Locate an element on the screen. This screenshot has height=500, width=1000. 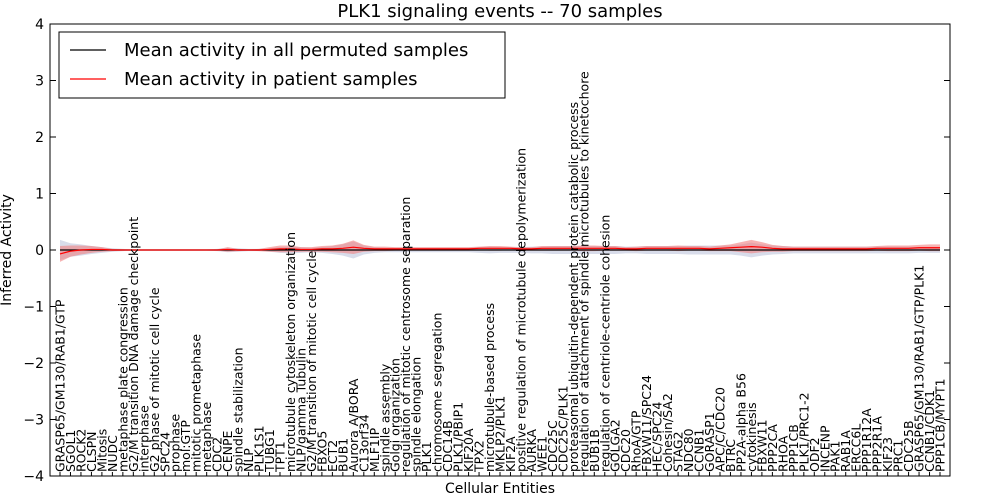
y-tick-label: −4 is located at coordinates (33, 477).